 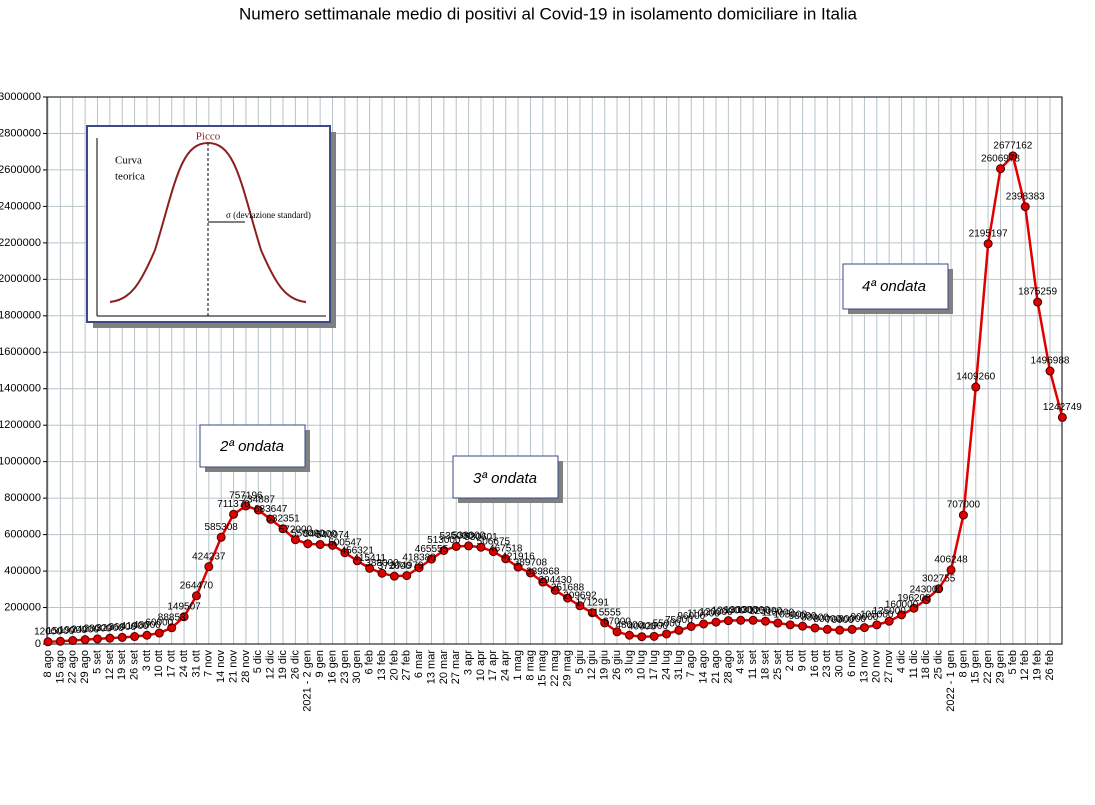 What do you see at coordinates (481, 537) in the screenshot?
I see `data-label: 530601` at bounding box center [481, 537].